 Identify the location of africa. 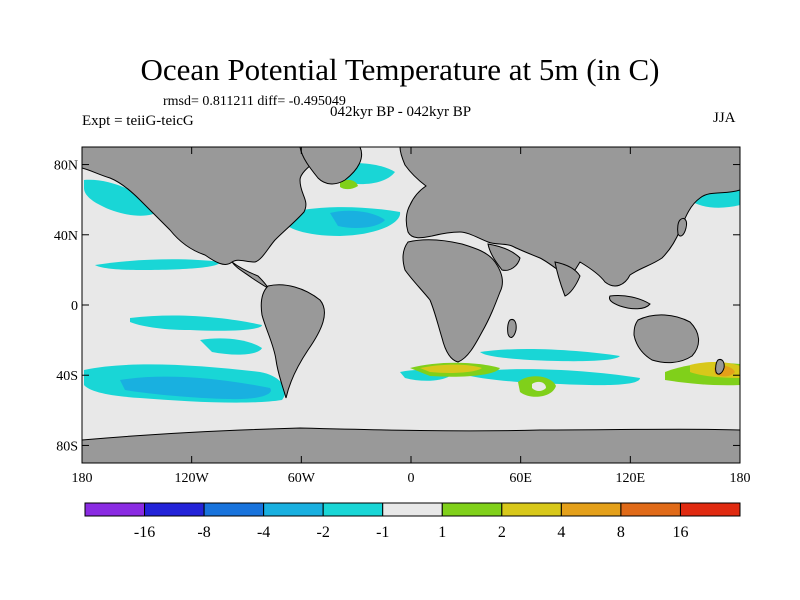
(452, 301).